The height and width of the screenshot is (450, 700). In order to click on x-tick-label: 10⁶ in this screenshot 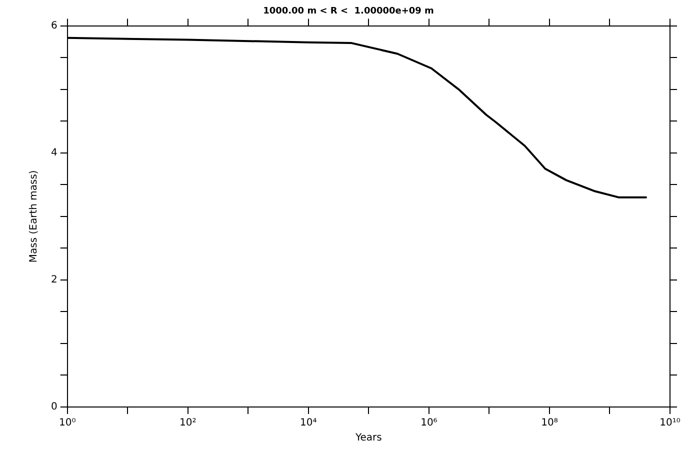, I will do `click(429, 423)`.